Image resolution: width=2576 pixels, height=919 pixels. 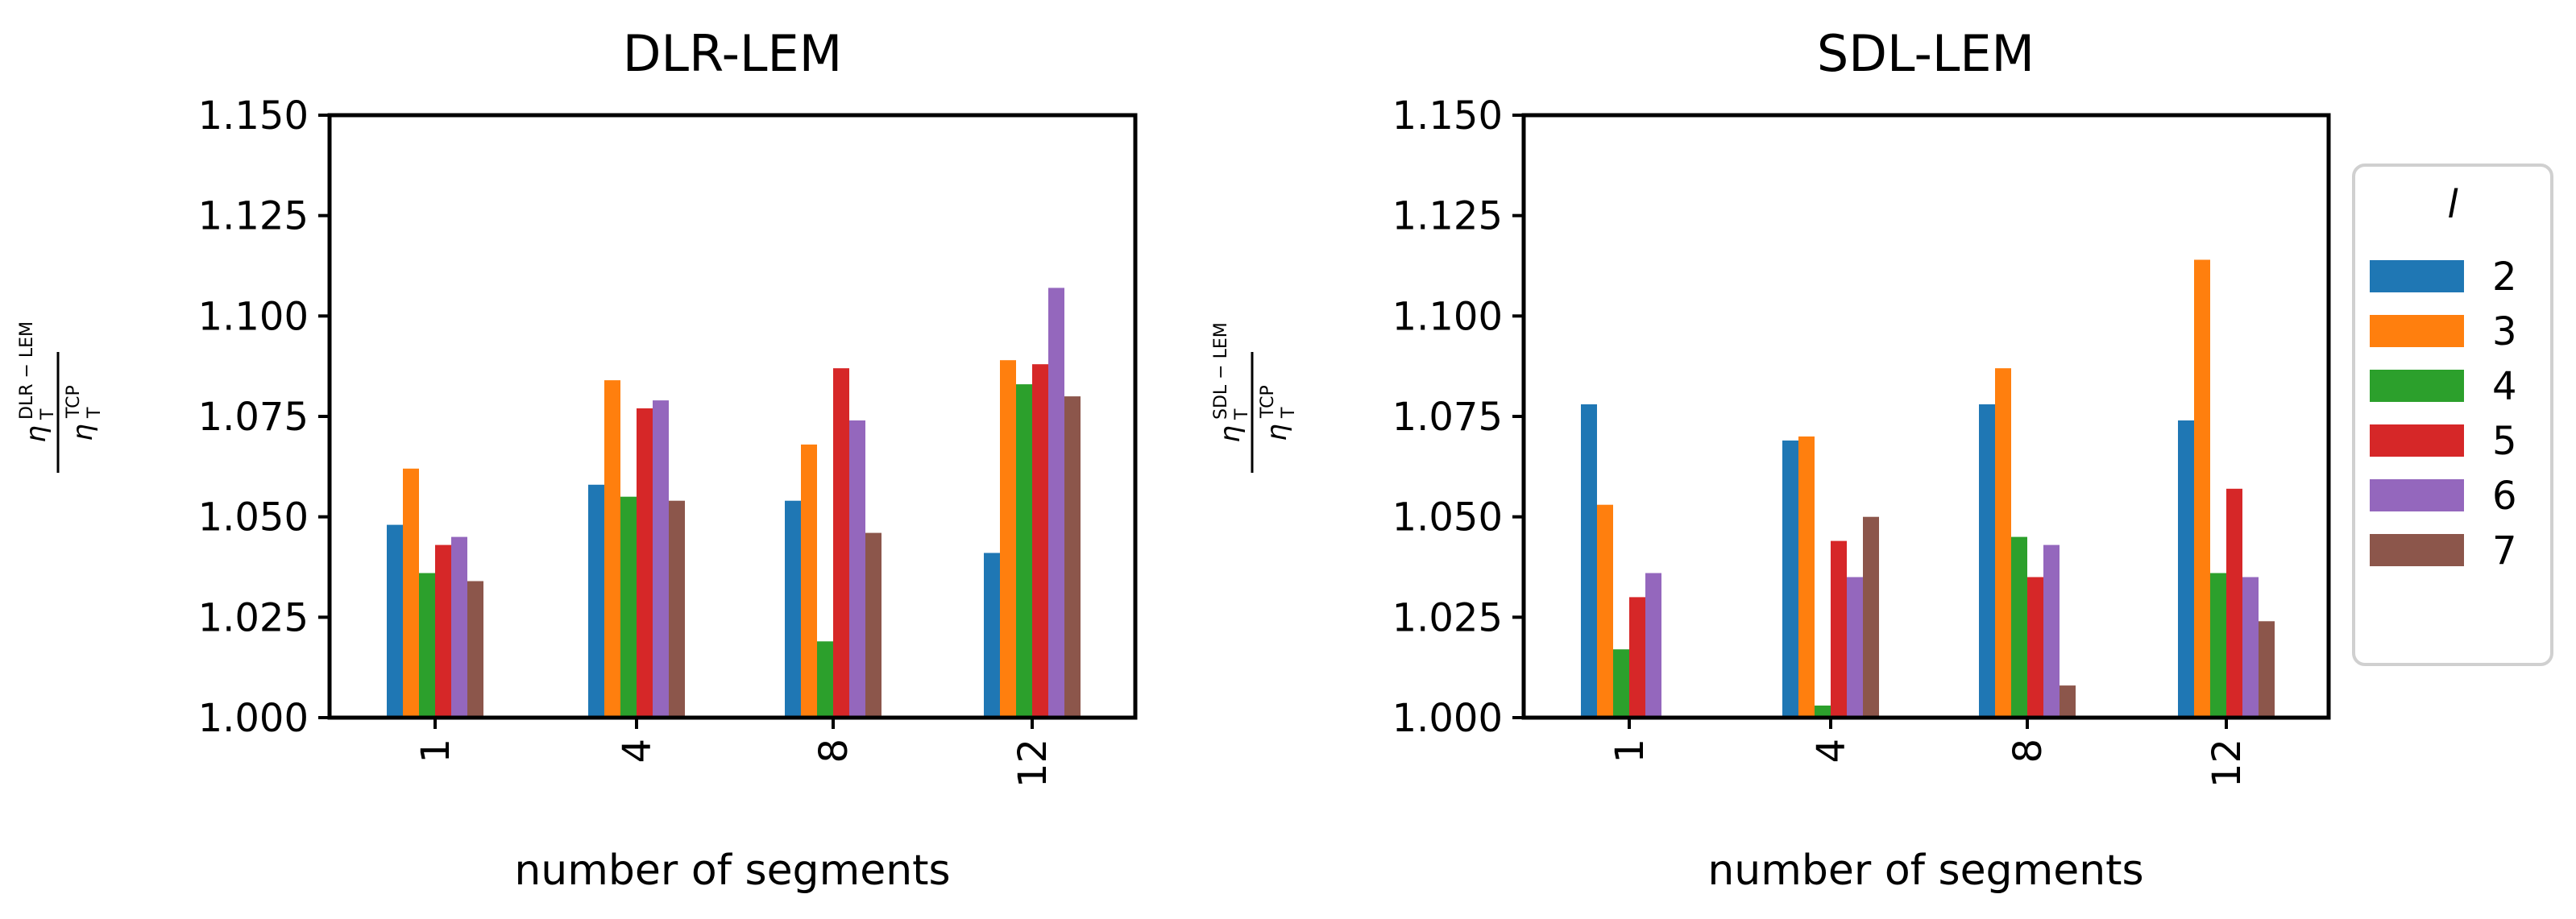 What do you see at coordinates (27, 370) in the screenshot?
I see `y-label-numerator-sup: DLR − LEM` at bounding box center [27, 370].